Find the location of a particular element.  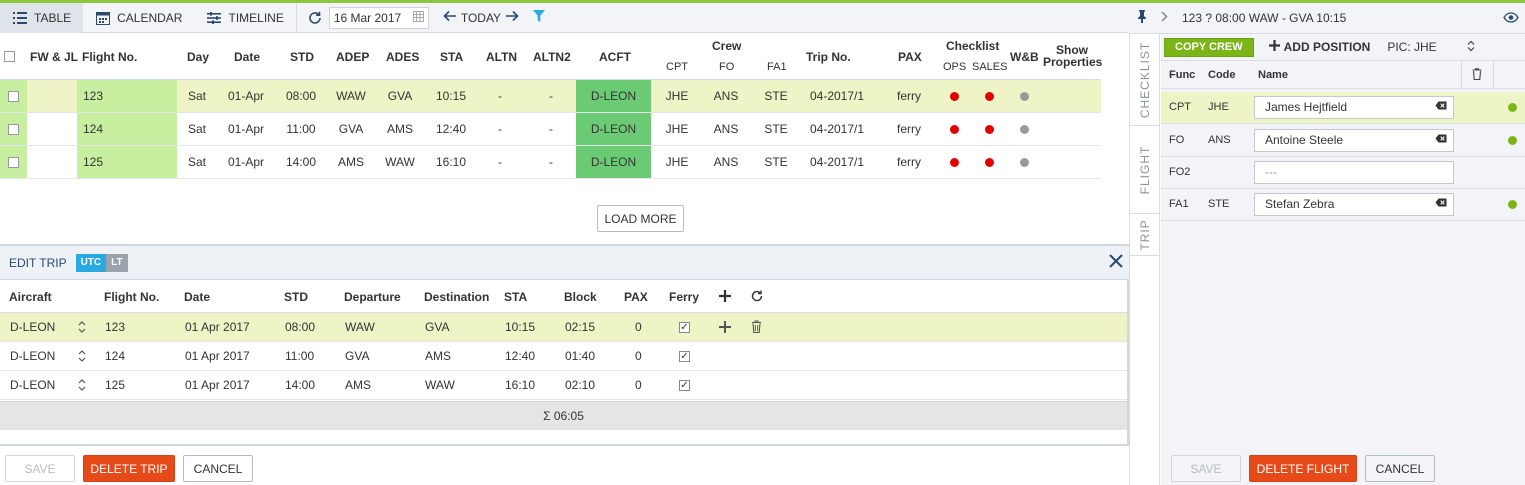

crew-row: FO2 --- is located at coordinates (1343, 173).